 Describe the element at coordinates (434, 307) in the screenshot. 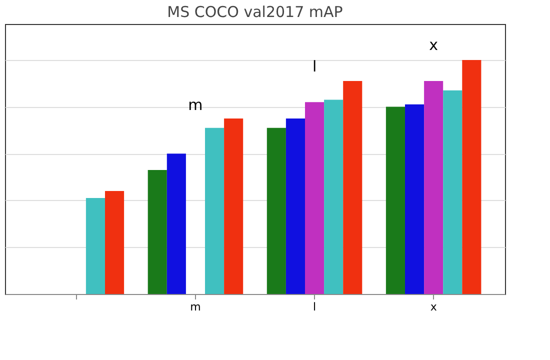

I see `x-tick-label: x` at that location.